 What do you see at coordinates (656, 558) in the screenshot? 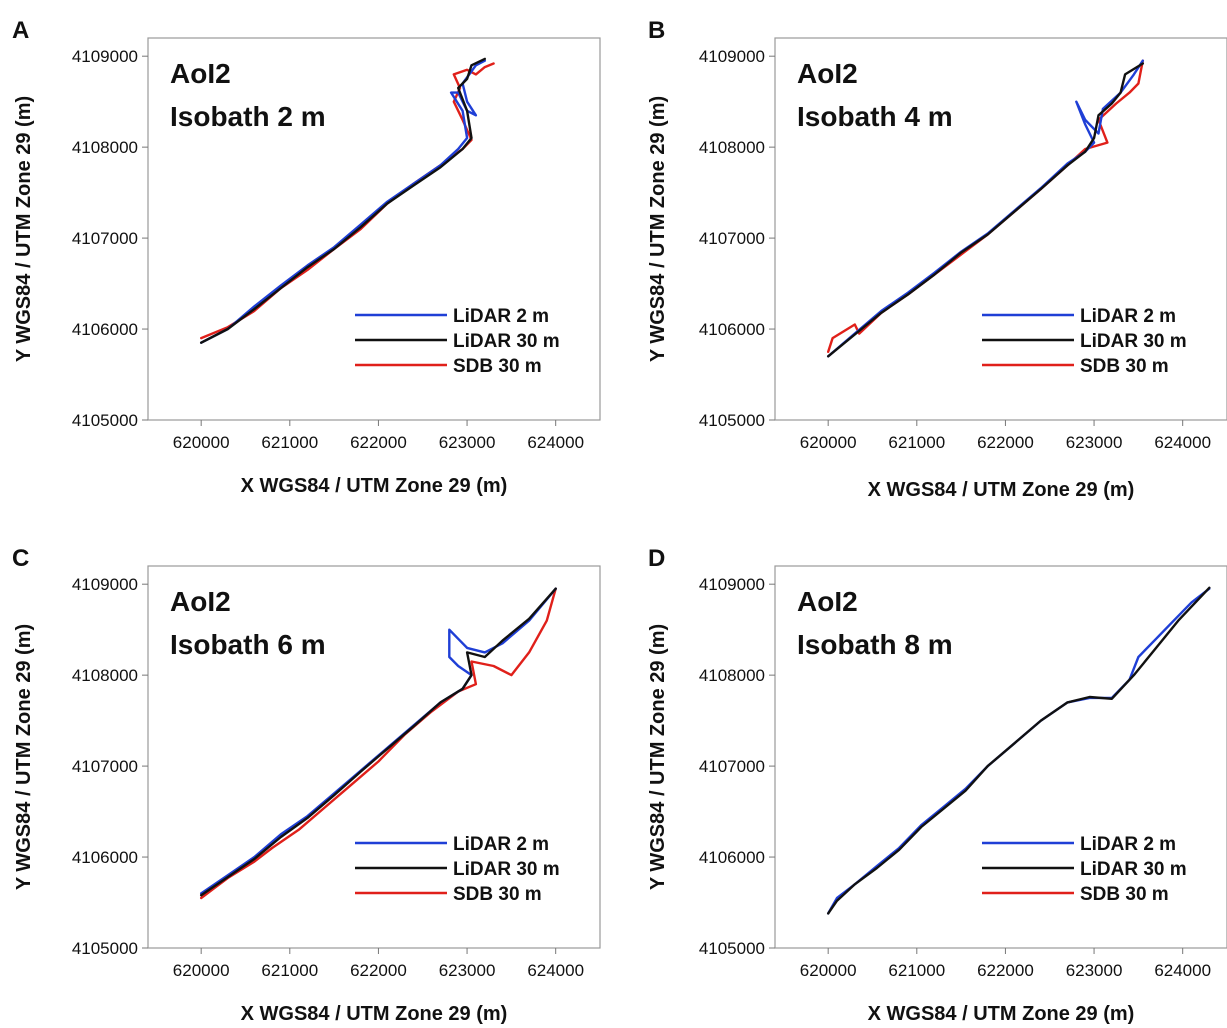
I see `panel-letter: D` at bounding box center [656, 558].